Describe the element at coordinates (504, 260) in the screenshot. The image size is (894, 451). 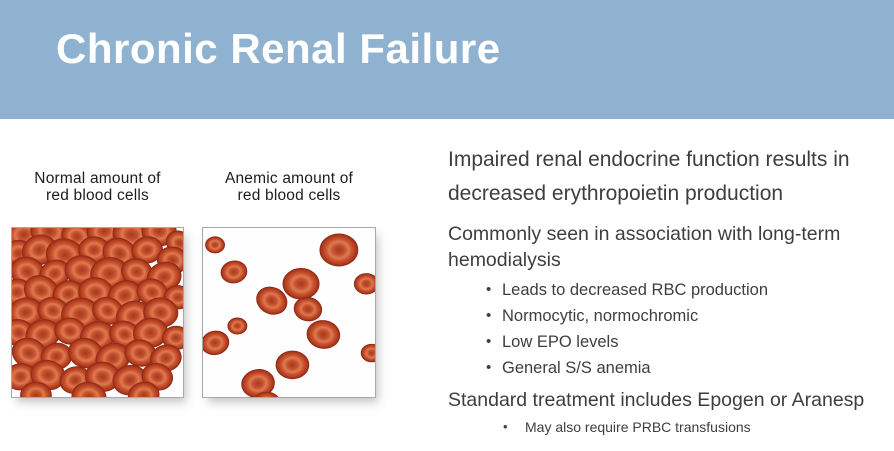
I see `association-line-2: hemodialysis` at that location.